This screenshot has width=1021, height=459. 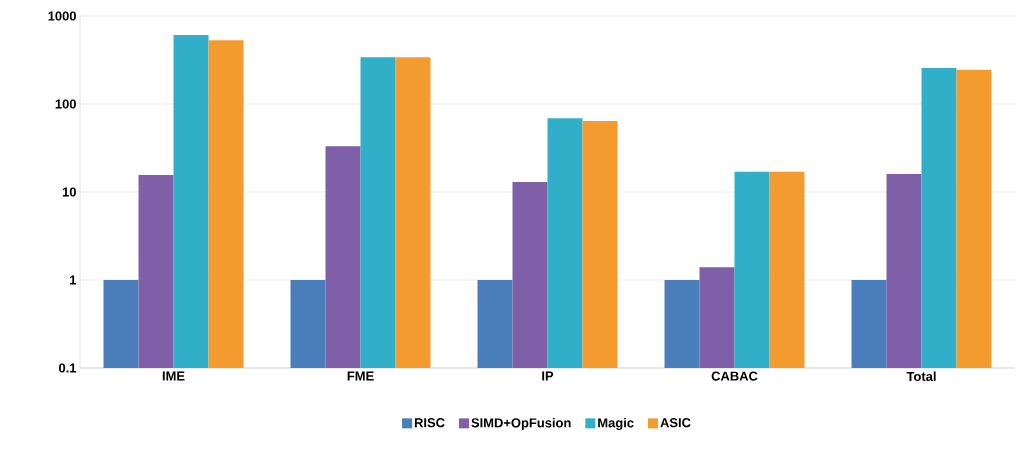 I want to click on x-tick-label: FME, so click(x=360, y=376).